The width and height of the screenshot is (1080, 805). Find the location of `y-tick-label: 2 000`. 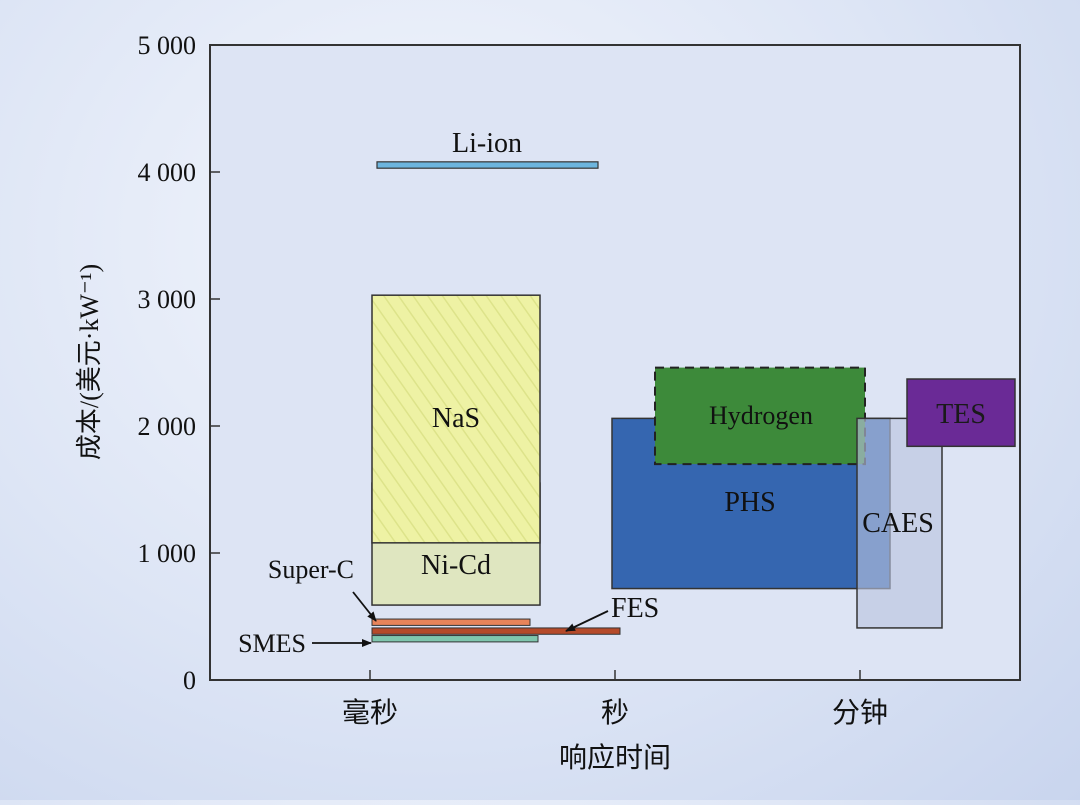

y-tick-label: 2 000 is located at coordinates (167, 426).